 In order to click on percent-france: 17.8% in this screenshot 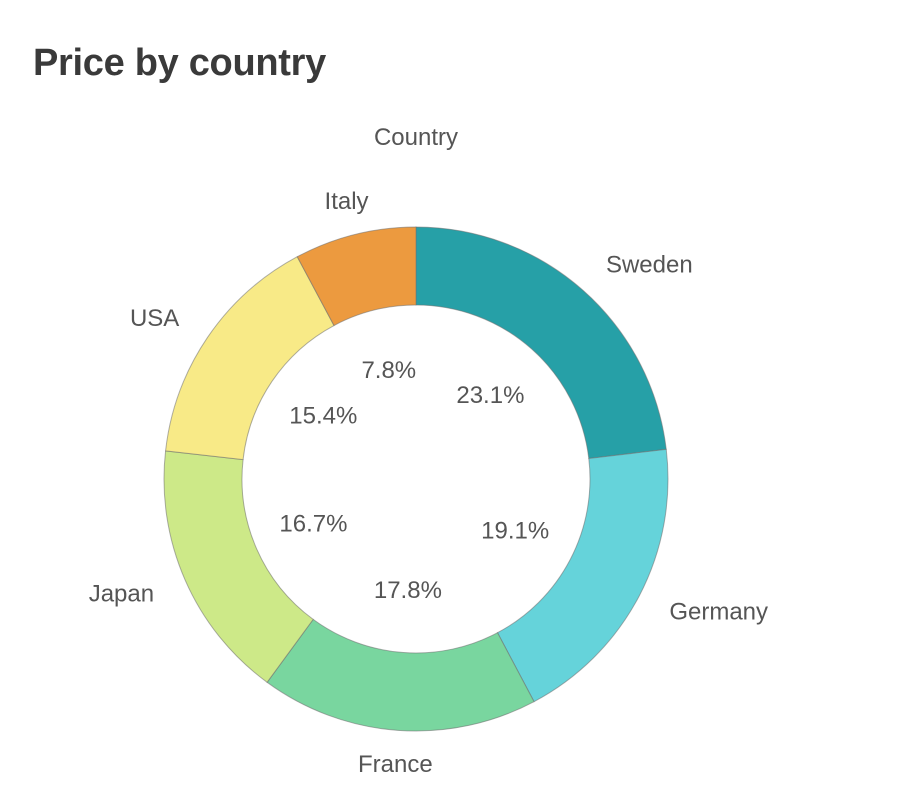, I will do `click(408, 590)`.